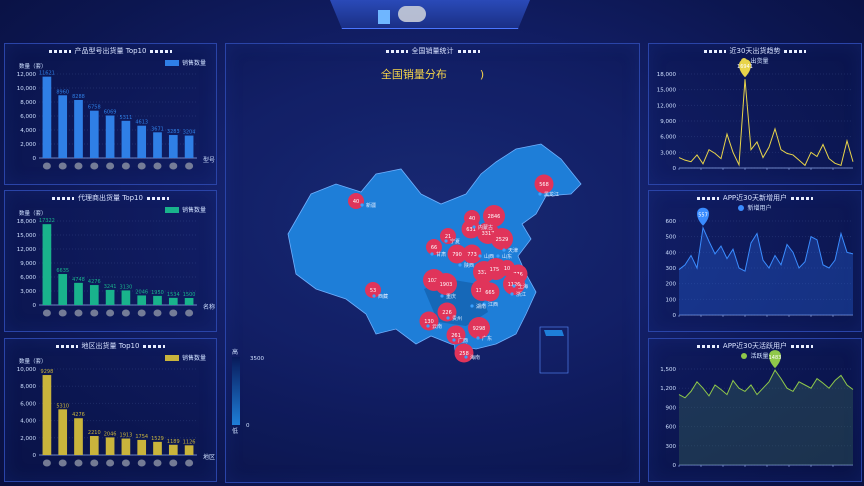 Image resolution: width=864 pixels, height=486 pixels. Describe the element at coordinates (544, 185) in the screenshot. I see `marker-label: 568` at that location.